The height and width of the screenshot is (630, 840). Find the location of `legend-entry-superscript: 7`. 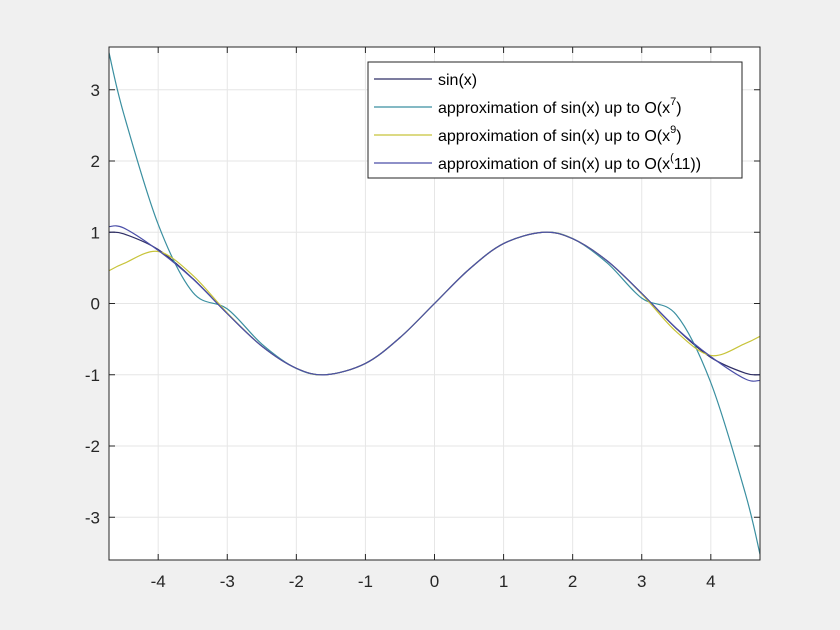

legend-entry-superscript: 7 is located at coordinates (673, 102).